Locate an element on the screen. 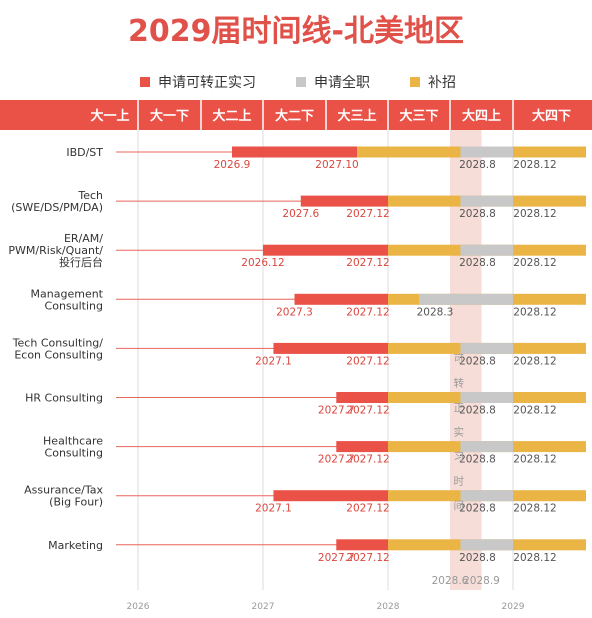 This screenshot has width=592, height=618. legend-swatch-supplement is located at coordinates (415, 82).